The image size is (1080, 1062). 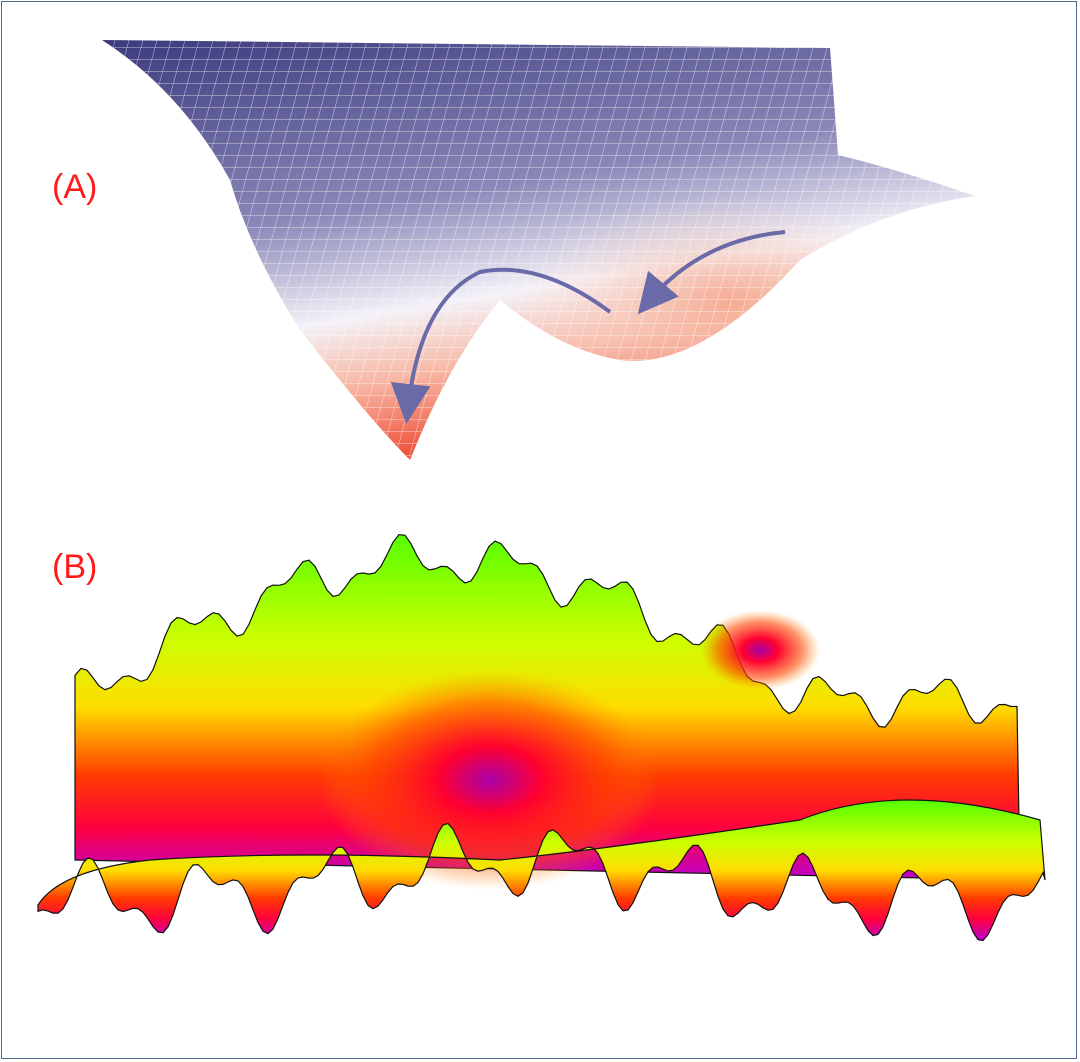 What do you see at coordinates (501, 345) in the screenshot?
I see `descent-arrow-left` at bounding box center [501, 345].